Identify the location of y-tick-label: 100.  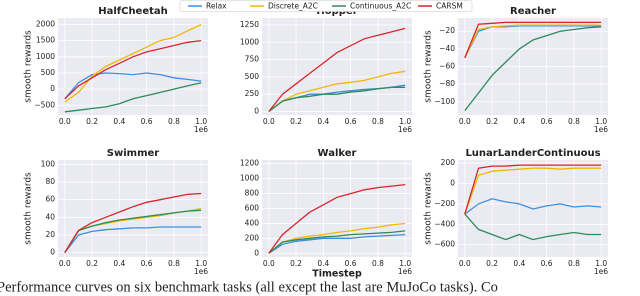
(48, 163).